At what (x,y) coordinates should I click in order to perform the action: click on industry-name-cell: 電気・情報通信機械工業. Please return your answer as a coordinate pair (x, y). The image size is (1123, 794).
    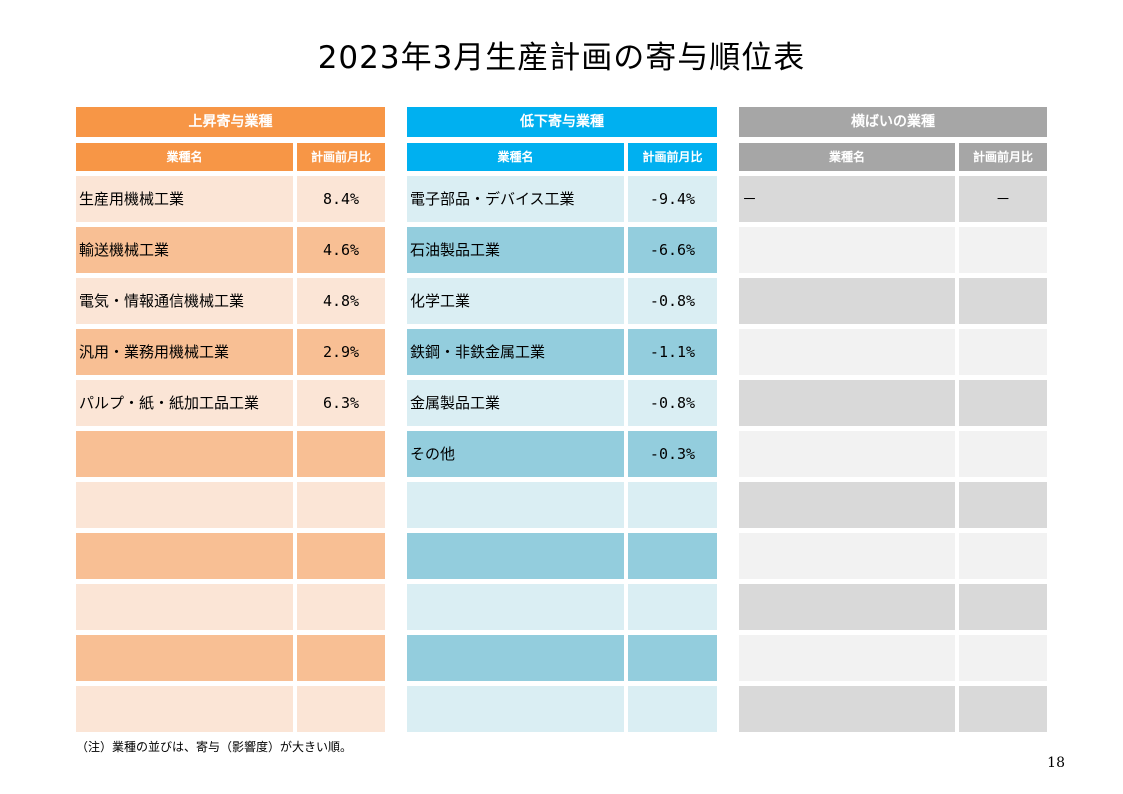
    Looking at the image, I should click on (184, 301).